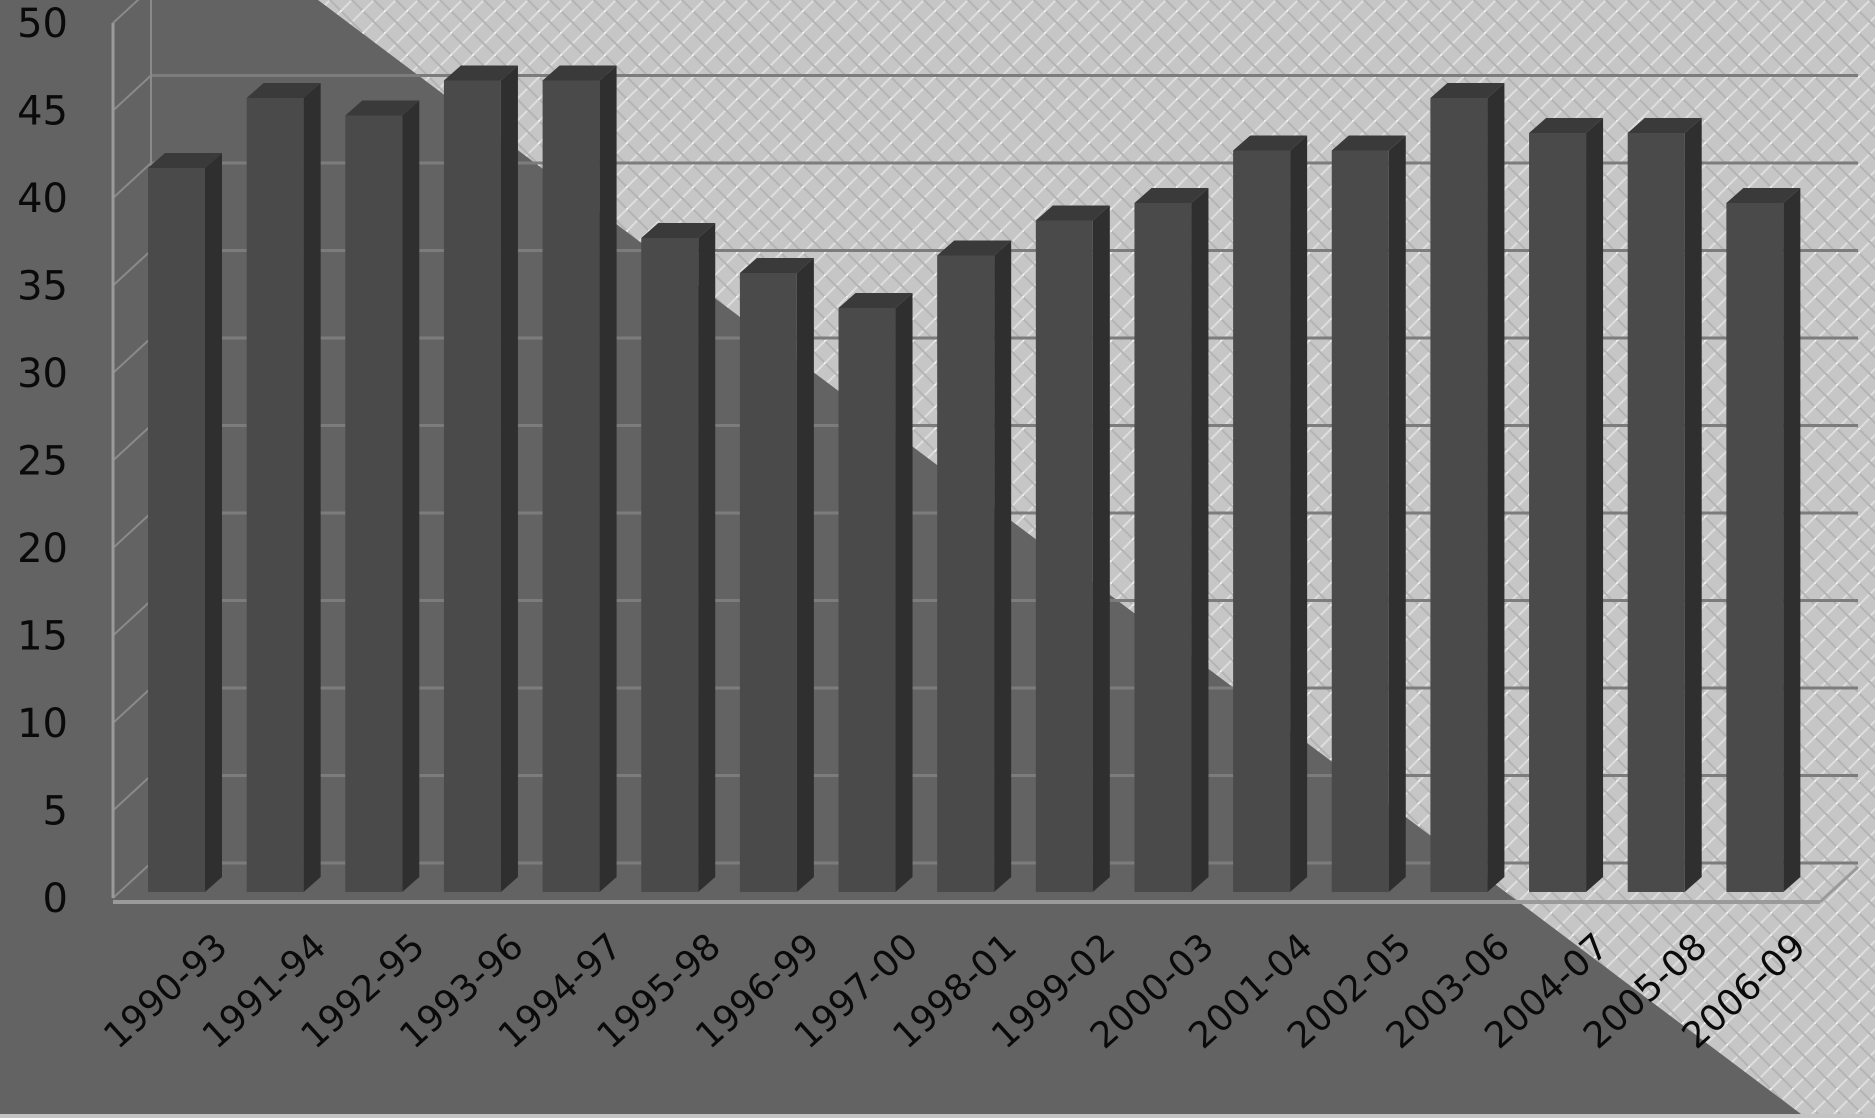 This screenshot has height=1118, width=1875. Describe the element at coordinates (42, 637) in the screenshot. I see `y-tick-label: 15` at that location.